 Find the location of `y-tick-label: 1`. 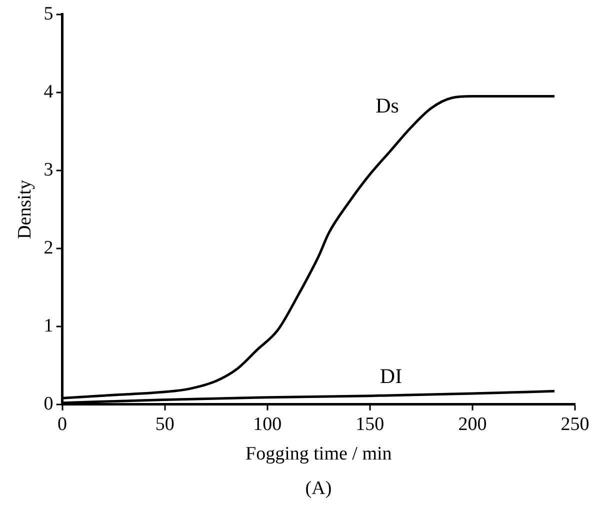

y-tick-label: 1 is located at coordinates (49, 325).